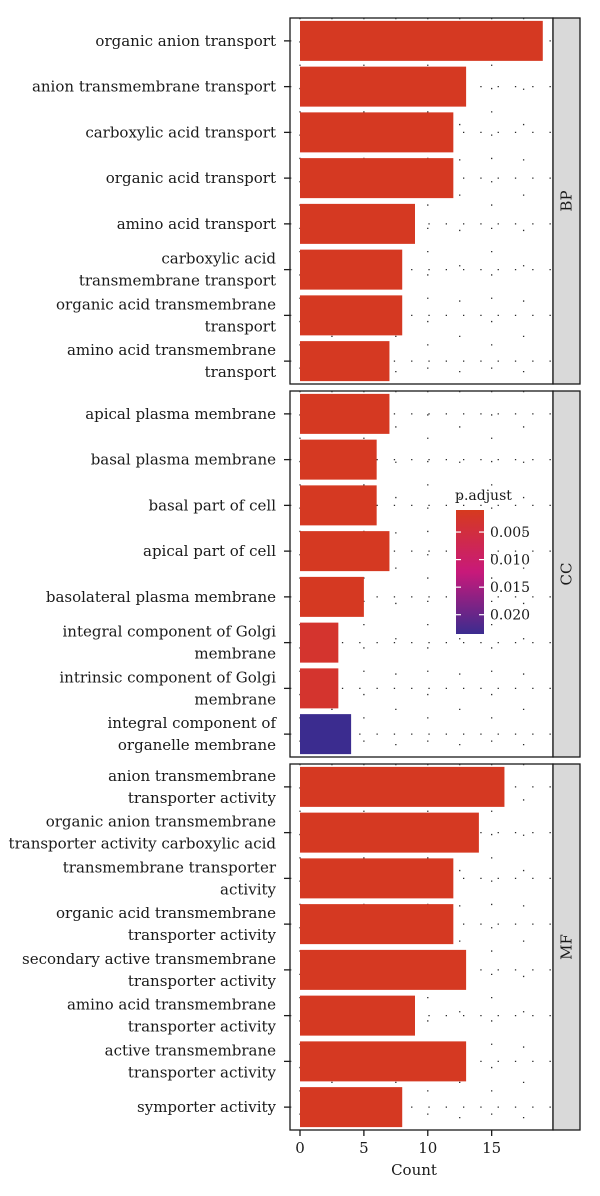  I want to click on legend: p.adjust 0.005 0.010 0.015 0.020, so click(492, 561).